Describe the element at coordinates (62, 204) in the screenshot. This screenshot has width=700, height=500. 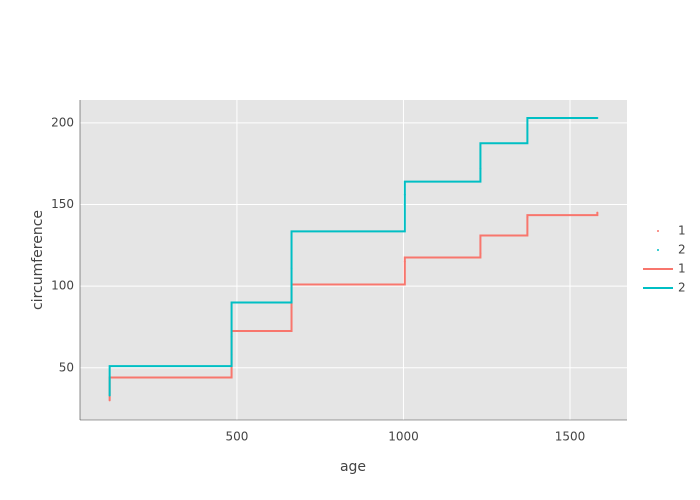
I see `y-tick-label: 150` at that location.